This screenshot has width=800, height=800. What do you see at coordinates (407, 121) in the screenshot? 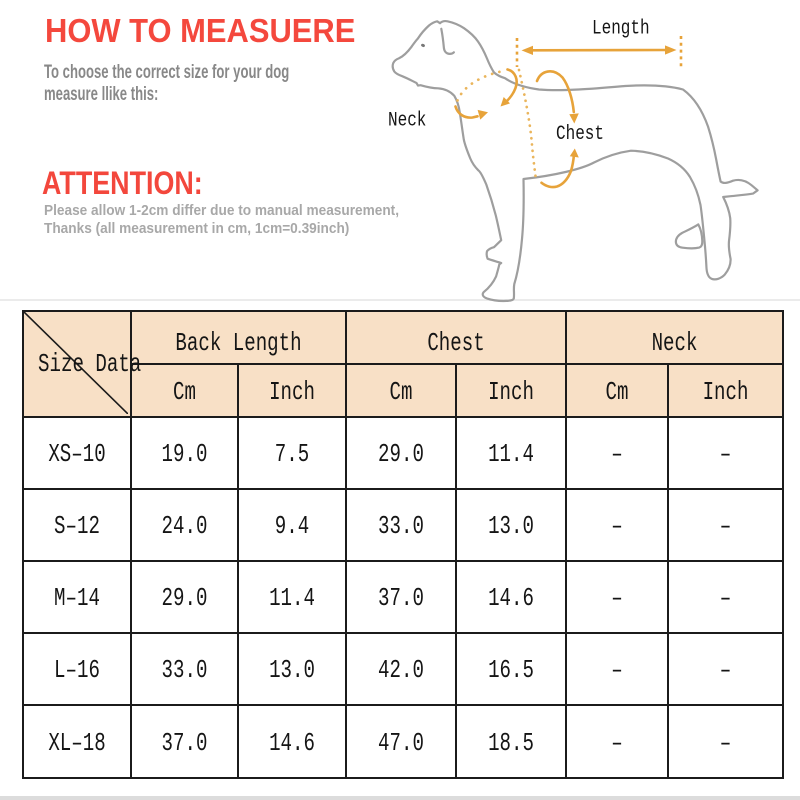
I see `svg-text: Neck` at bounding box center [407, 121].